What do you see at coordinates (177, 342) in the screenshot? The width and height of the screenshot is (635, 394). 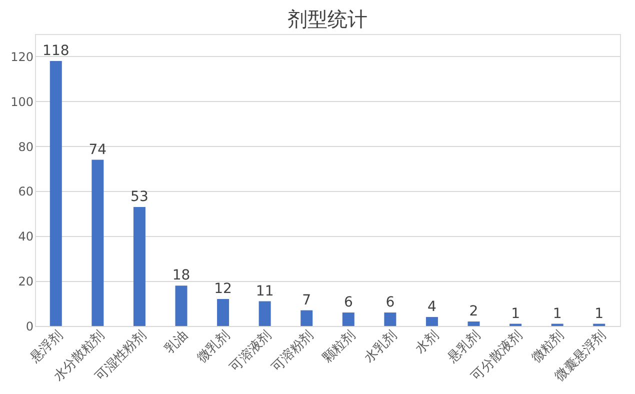 I see `x-tick-label: 乳油` at bounding box center [177, 342].